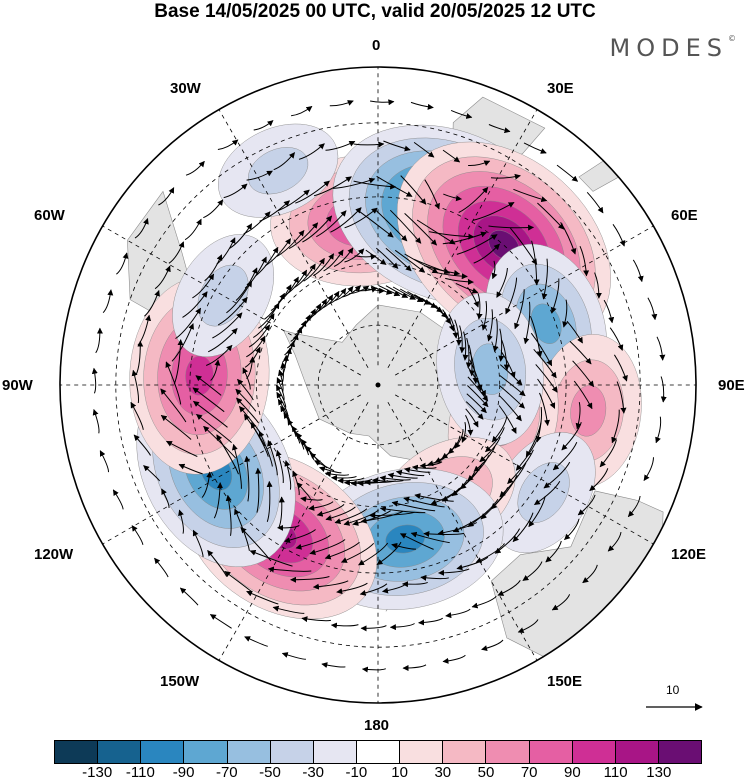 This screenshot has height=784, width=750. What do you see at coordinates (529, 772) in the screenshot?
I see `colorbar-tick-label: 70` at bounding box center [529, 772].